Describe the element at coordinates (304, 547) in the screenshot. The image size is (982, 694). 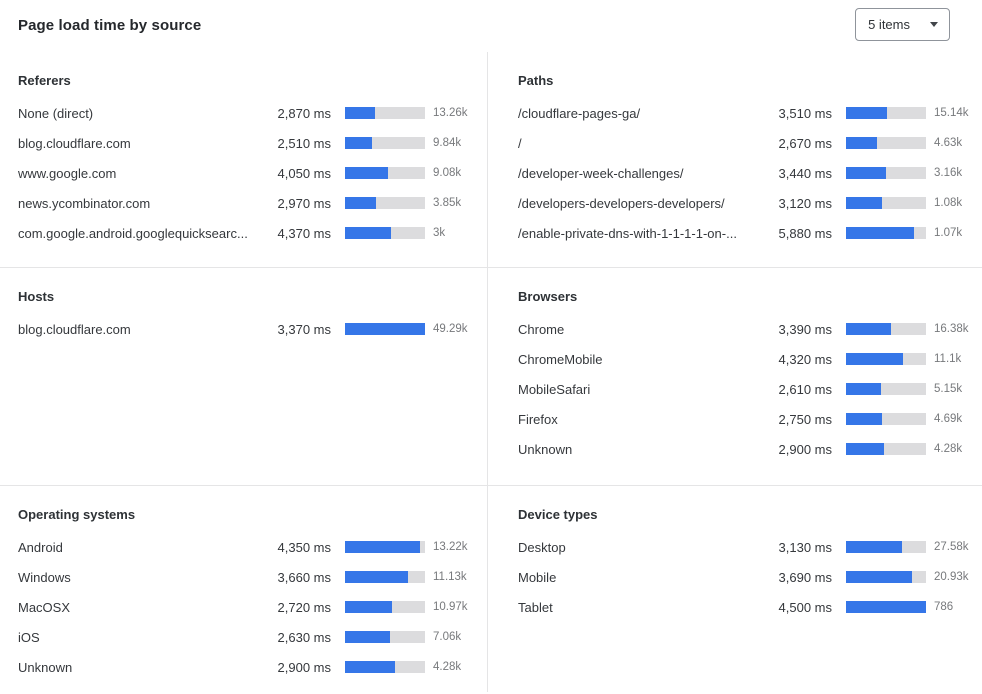
I see `row-ms-value: 4,350 ms` at that location.